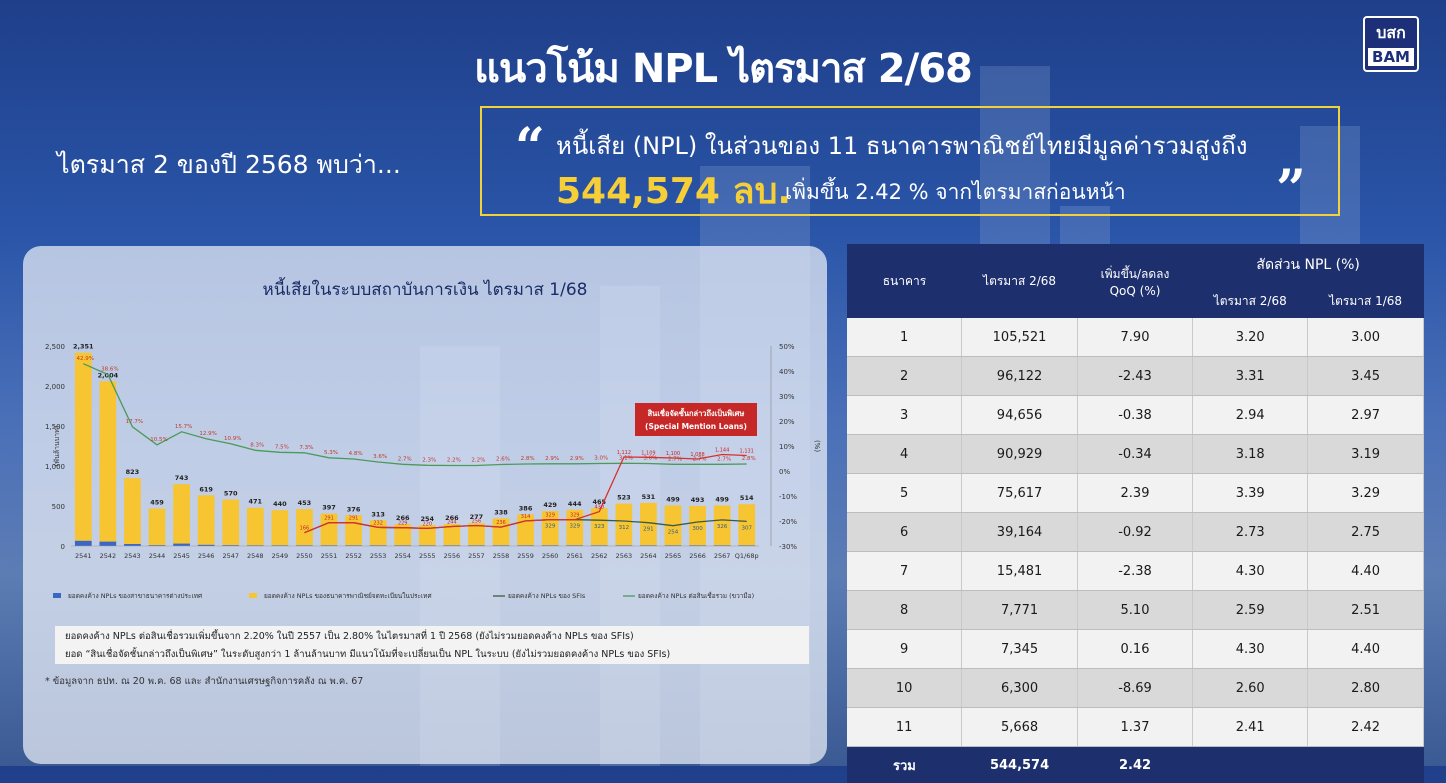  I want to click on bar-value-label: 376, so click(354, 509).